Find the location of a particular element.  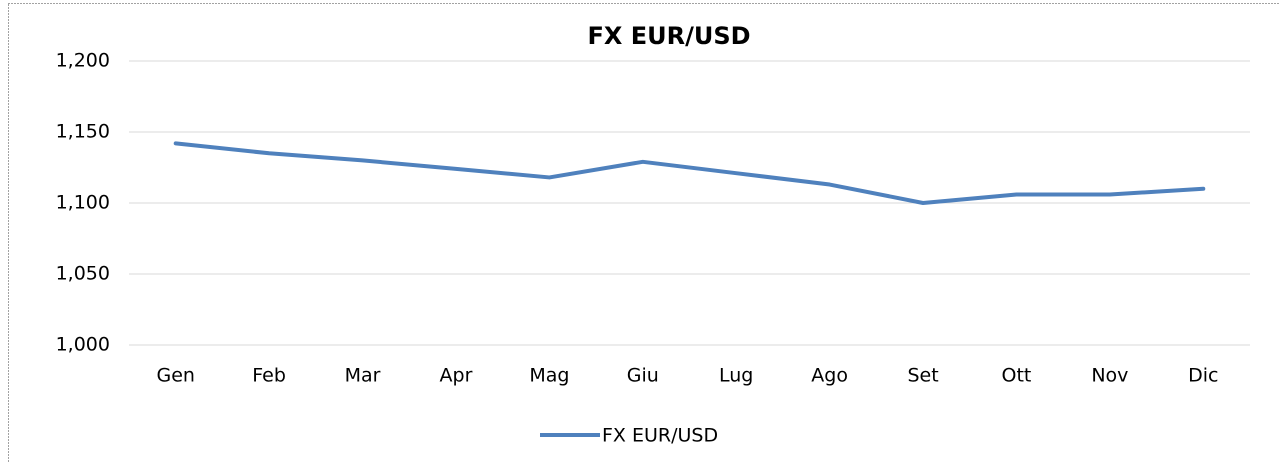

x-tick-label: Gen is located at coordinates (175, 376).